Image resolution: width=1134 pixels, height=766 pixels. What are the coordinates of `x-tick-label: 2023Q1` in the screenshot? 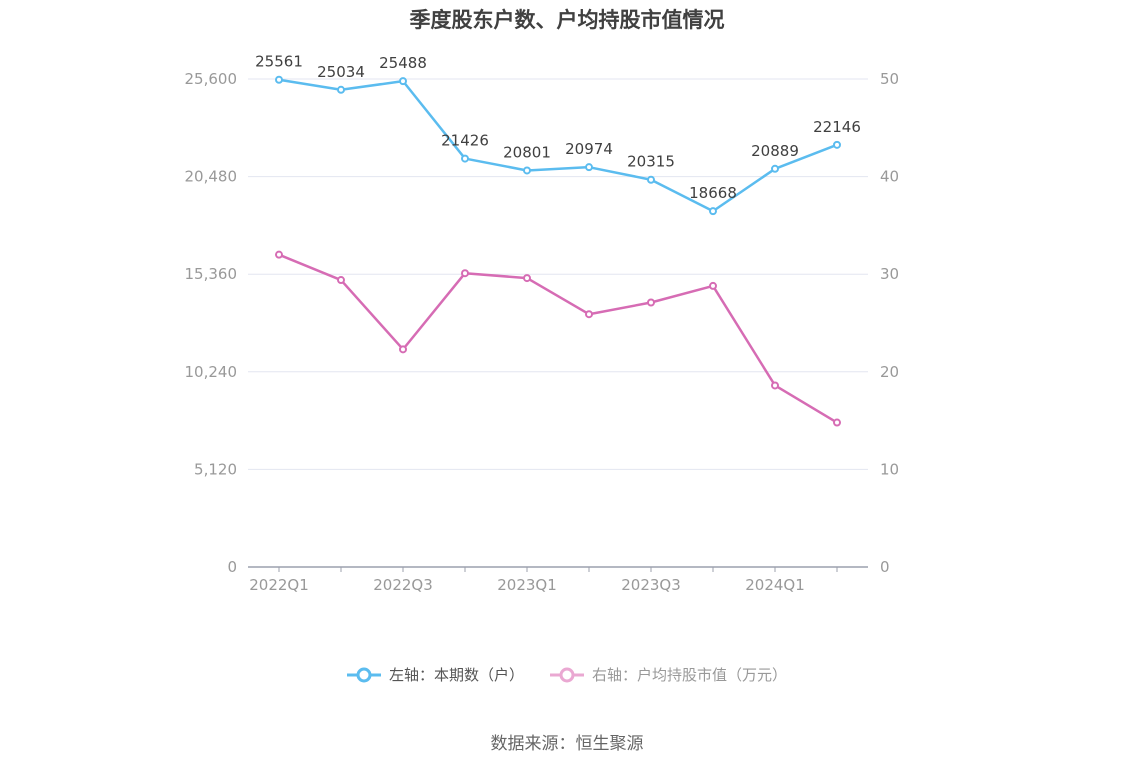 It's located at (527, 585).